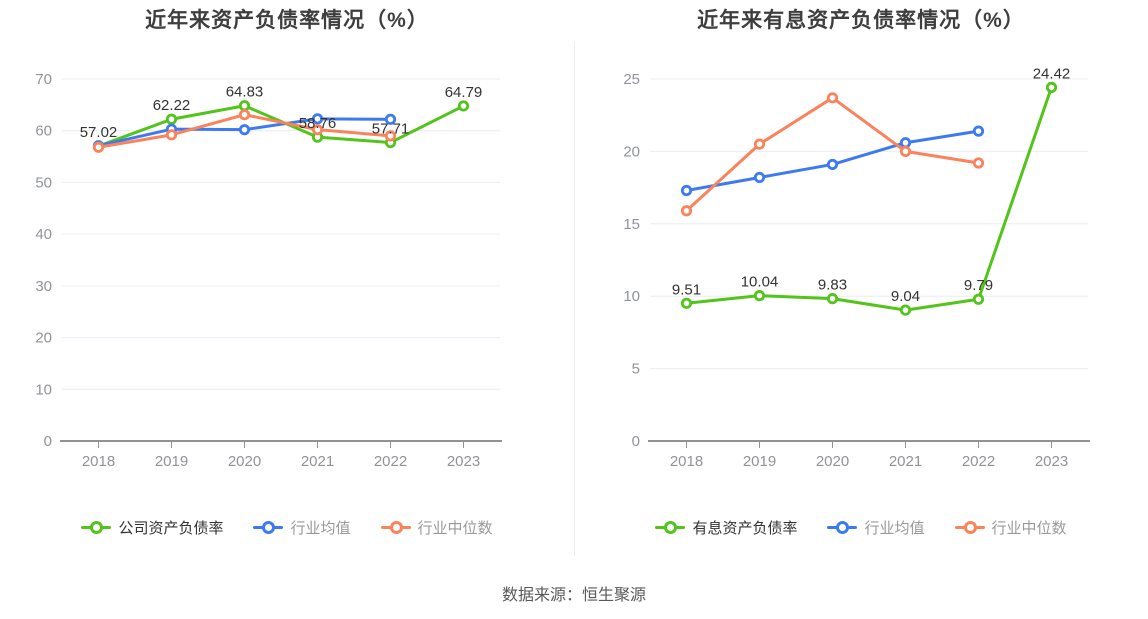  Describe the element at coordinates (464, 92) in the screenshot. I see `svg-text: 64.79` at that location.